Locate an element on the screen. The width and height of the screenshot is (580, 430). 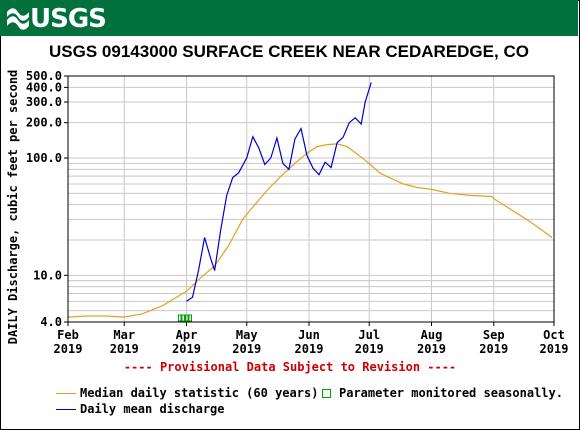
y-tick-label: 10.0 is located at coordinates (47, 275).